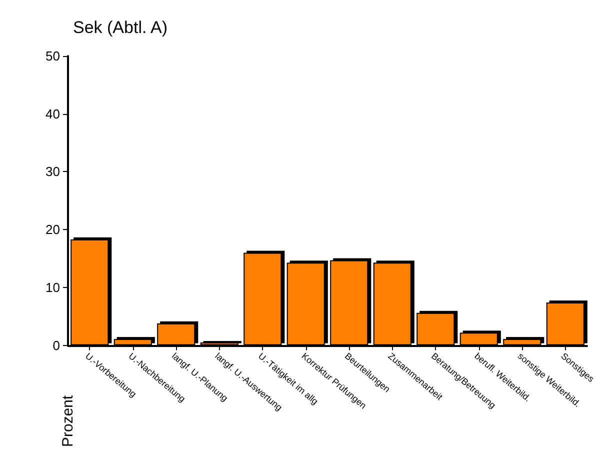 This screenshot has width=599, height=450. Describe the element at coordinates (53, 287) in the screenshot. I see `y-tick-label: 10` at that location.